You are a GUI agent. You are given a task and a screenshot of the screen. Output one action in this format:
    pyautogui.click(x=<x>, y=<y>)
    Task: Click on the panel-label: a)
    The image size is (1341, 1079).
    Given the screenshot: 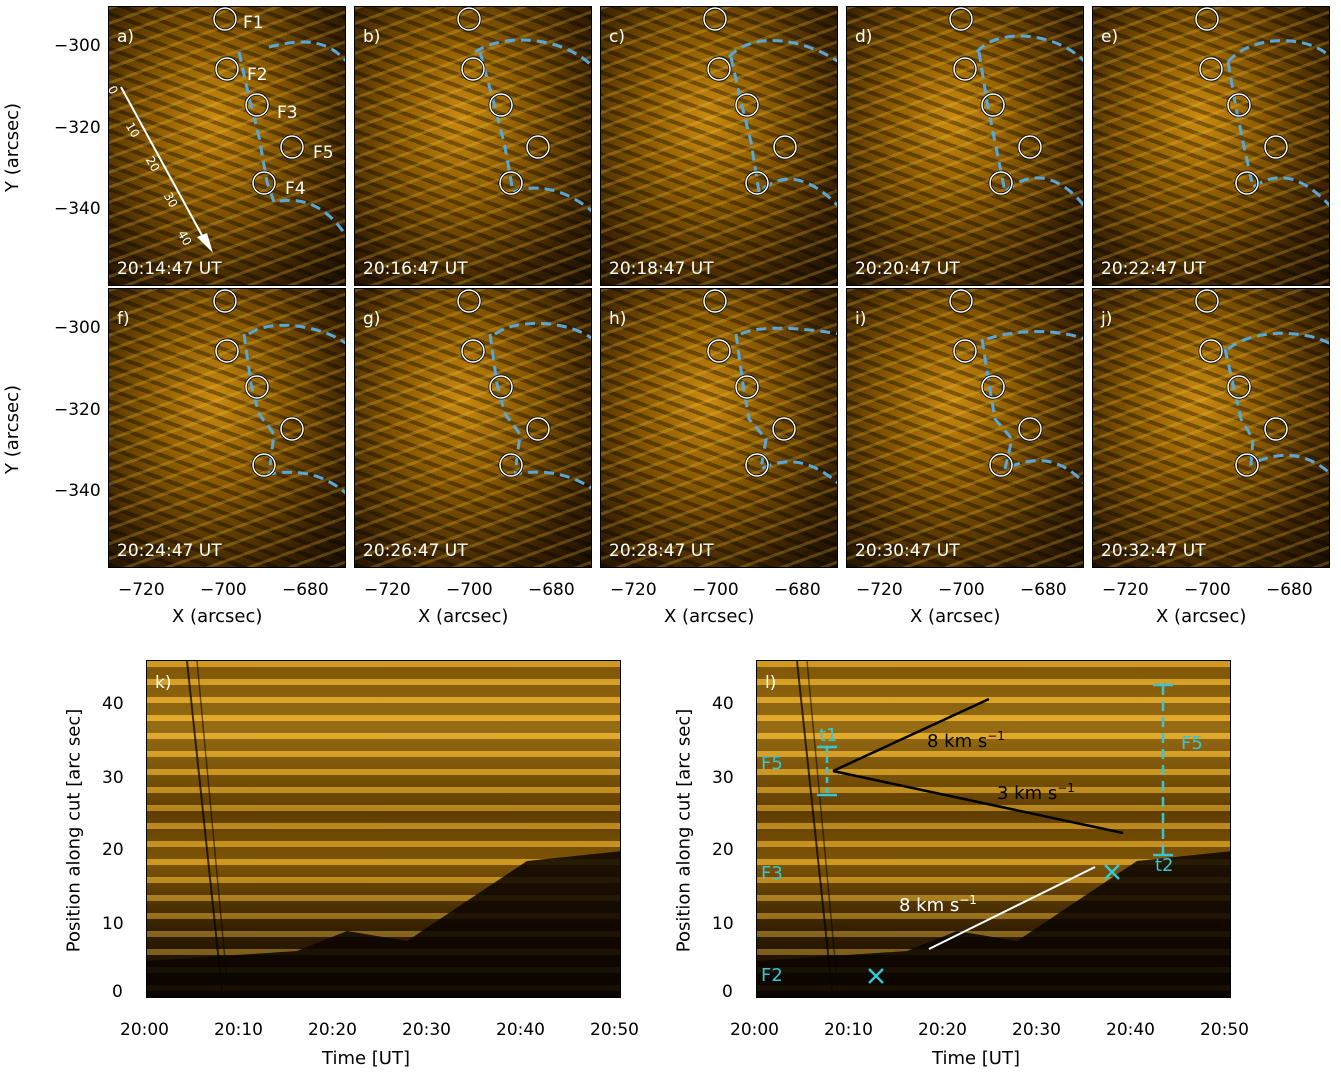 What is the action you would take?
    pyautogui.click(x=126, y=37)
    